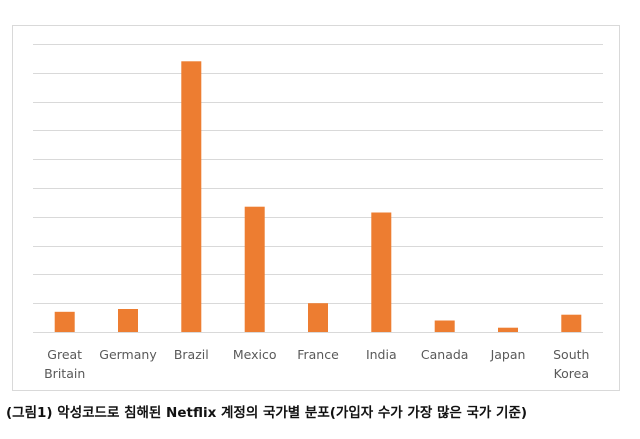 Image resolution: width=640 pixels, height=439 pixels. What do you see at coordinates (508, 329) in the screenshot?
I see `bar-japan` at bounding box center [508, 329].